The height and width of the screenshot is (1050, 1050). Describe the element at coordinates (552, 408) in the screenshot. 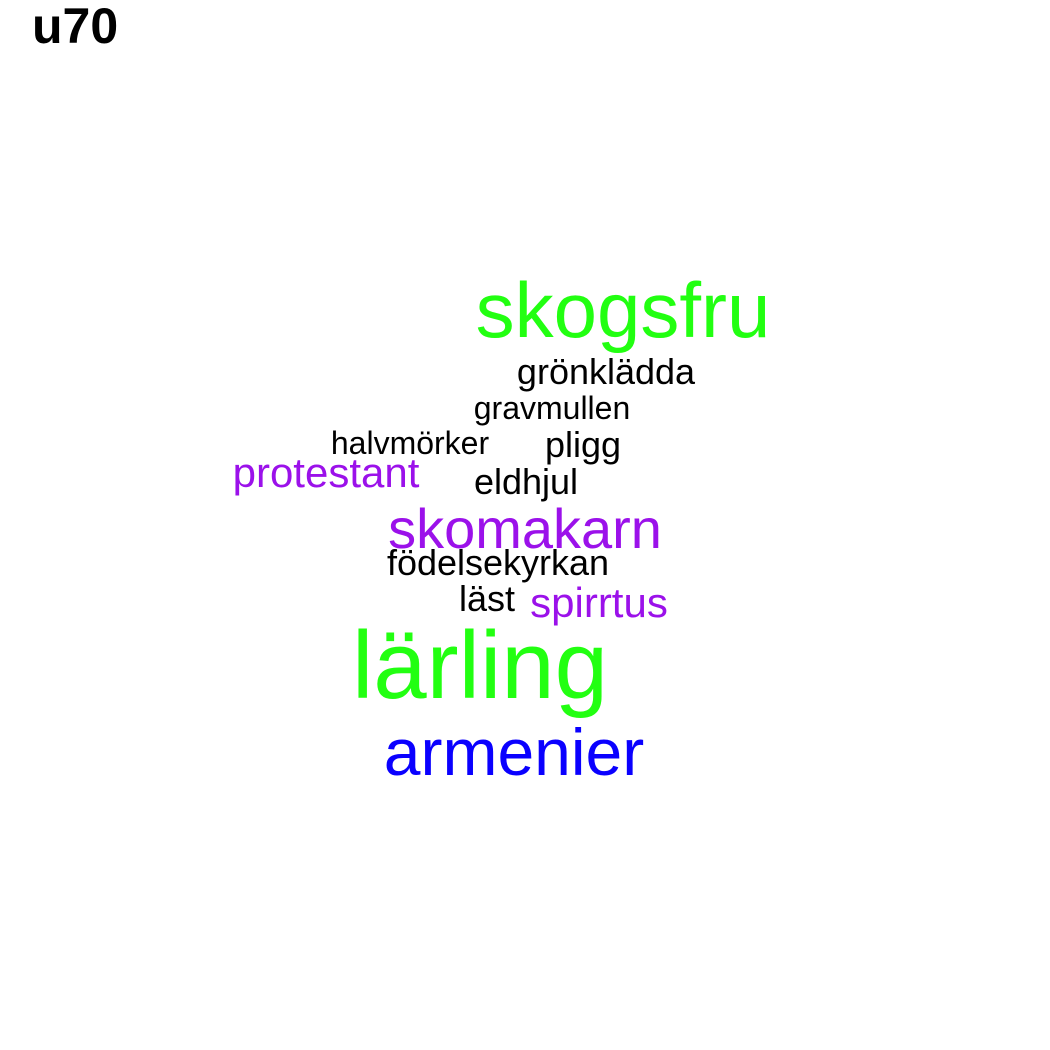

I see `word-gravmullen: gravmullen` at that location.